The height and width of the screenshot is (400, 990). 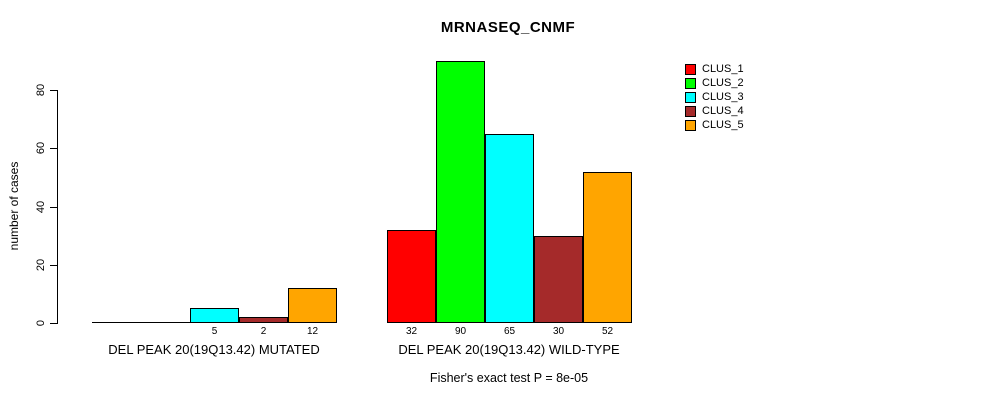 I want to click on fisher-test-annotation: Fisher's exact test P = 8e-05, so click(x=509, y=378).